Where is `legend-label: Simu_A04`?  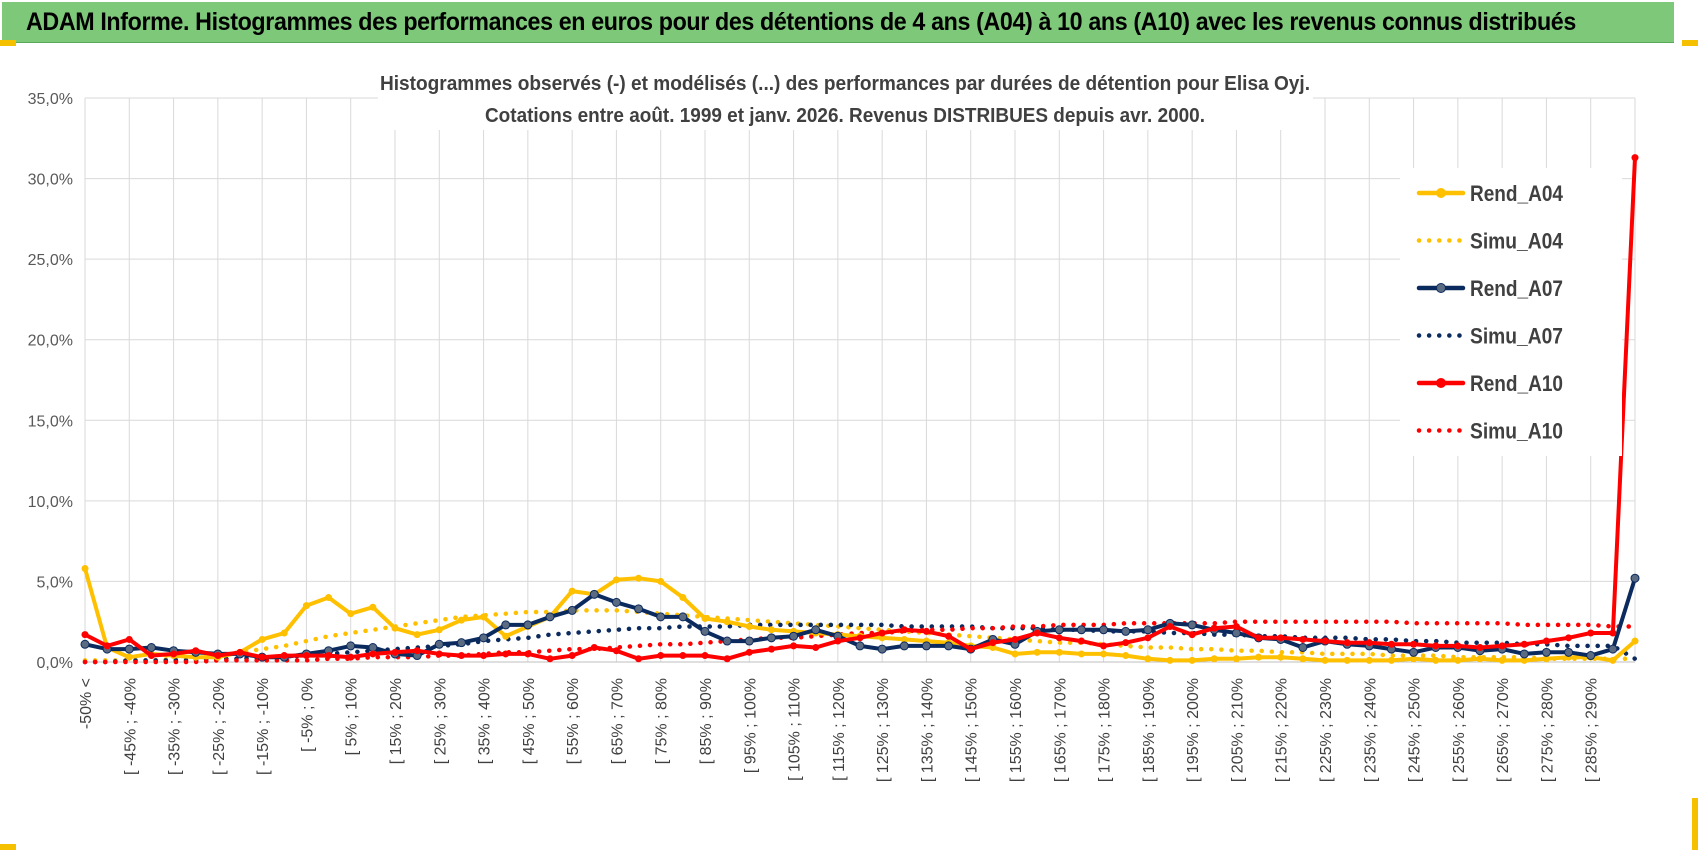
legend-label: Simu_A04 is located at coordinates (1517, 241).